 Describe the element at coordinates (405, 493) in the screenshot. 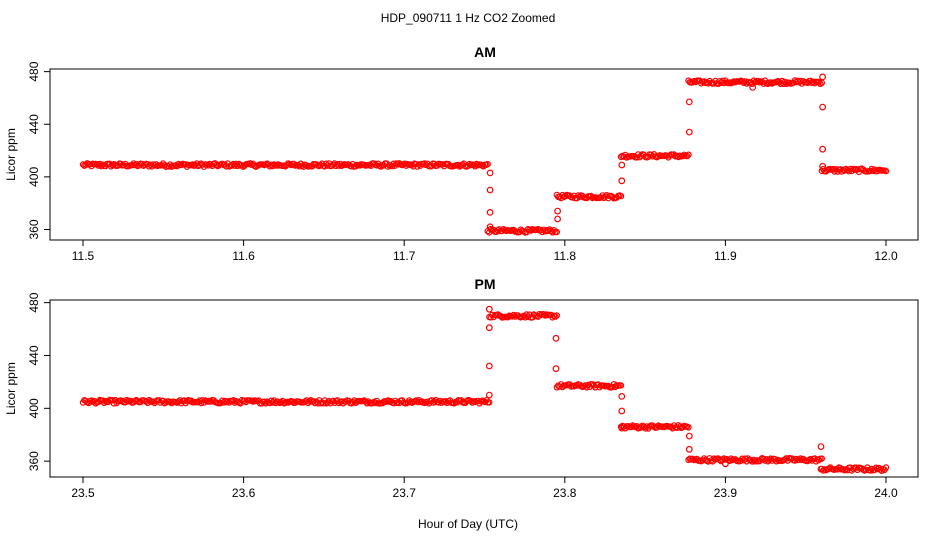

I see `x-tick-label: 23.7` at that location.